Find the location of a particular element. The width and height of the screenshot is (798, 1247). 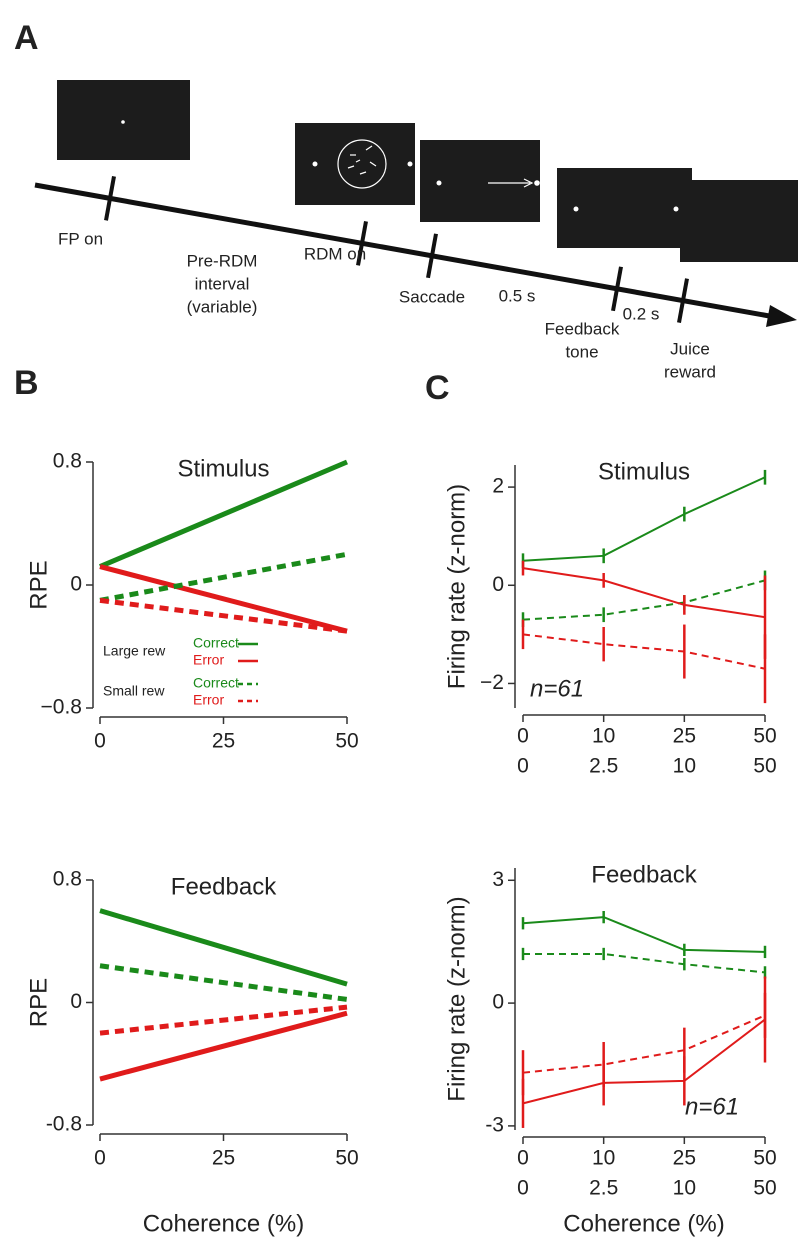

y-tick-label: 2 is located at coordinates (498, 486).